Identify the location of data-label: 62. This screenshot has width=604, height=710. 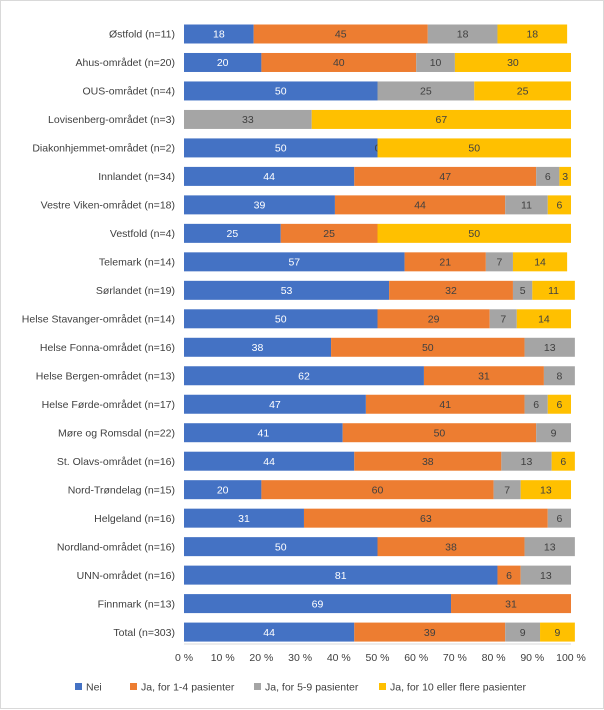
(304, 376).